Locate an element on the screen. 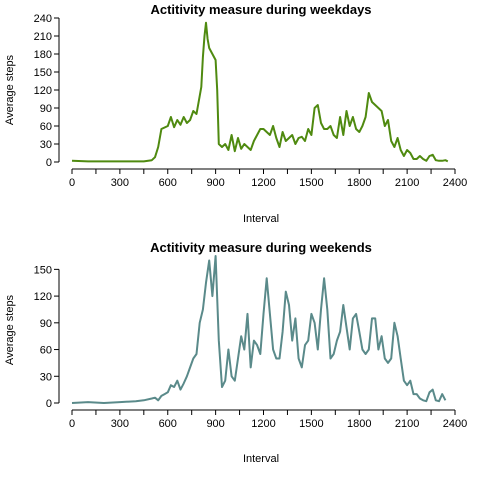 The height and width of the screenshot is (480, 480). weekdays-y-tick-label: 240 is located at coordinates (43, 19).